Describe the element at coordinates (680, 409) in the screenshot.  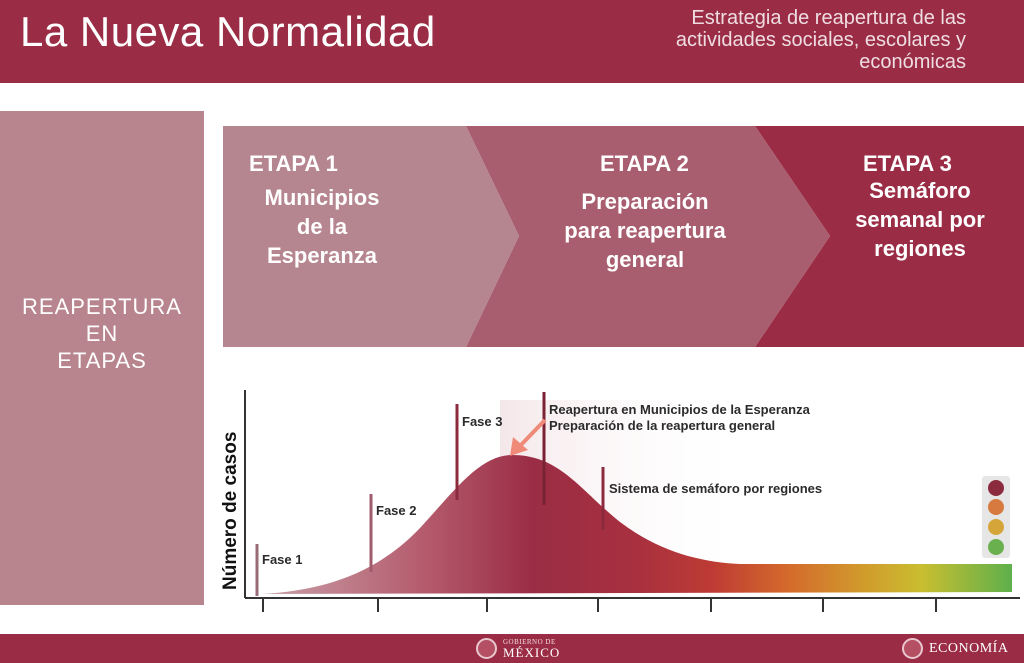
I see `annotation-reopen: Reapertura en Municipios de la Esperanza` at that location.